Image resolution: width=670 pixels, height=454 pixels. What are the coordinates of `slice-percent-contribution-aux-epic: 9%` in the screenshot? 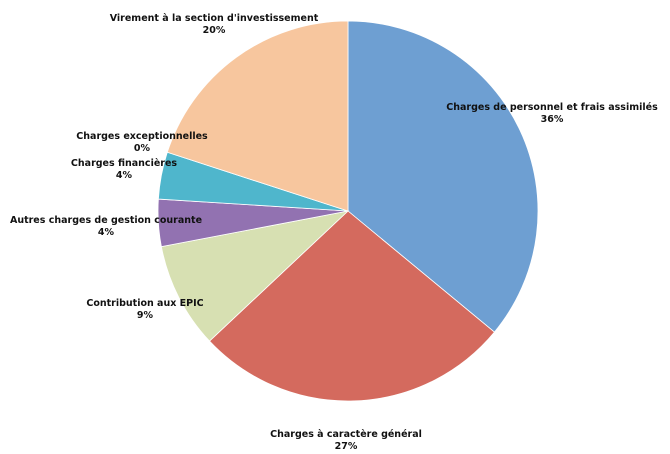 It's located at (145, 315).